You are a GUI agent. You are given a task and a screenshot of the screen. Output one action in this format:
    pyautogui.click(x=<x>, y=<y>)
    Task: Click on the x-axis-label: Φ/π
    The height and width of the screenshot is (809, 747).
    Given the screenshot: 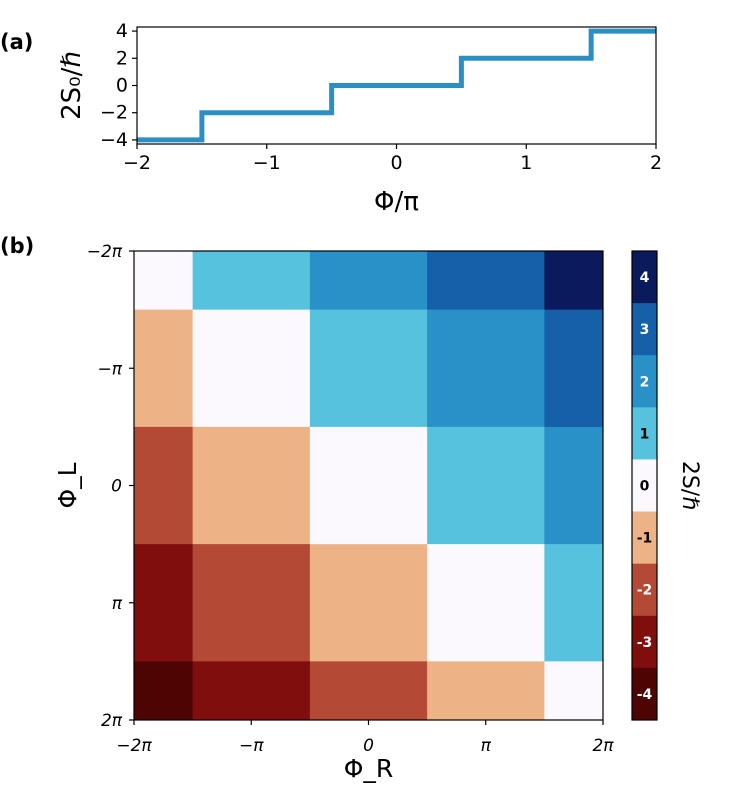 What is the action you would take?
    pyautogui.click(x=396, y=202)
    